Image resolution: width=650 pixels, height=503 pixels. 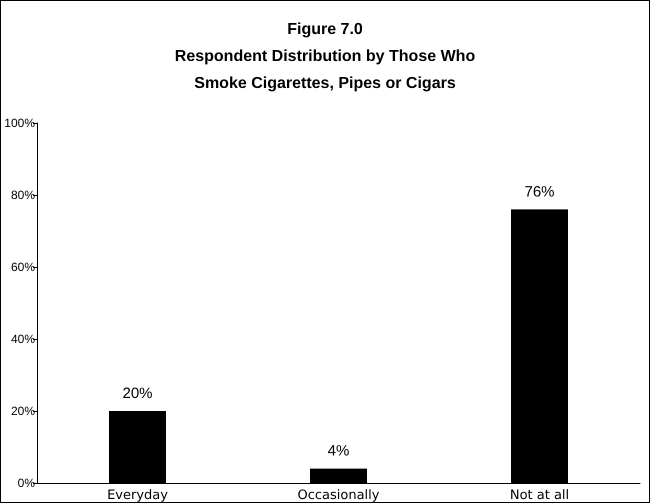 What do you see at coordinates (23, 195) in the screenshot?
I see `y-tick-label: 80%` at bounding box center [23, 195].